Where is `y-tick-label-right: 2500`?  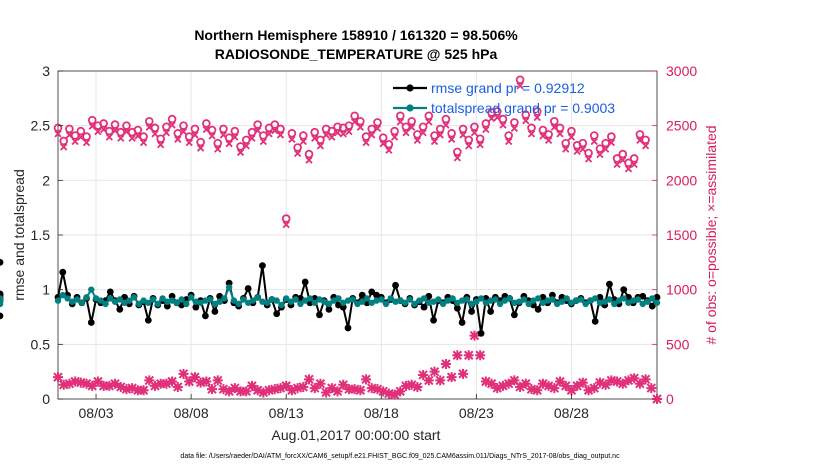
y-tick-label-right: 2500 is located at coordinates (681, 126).